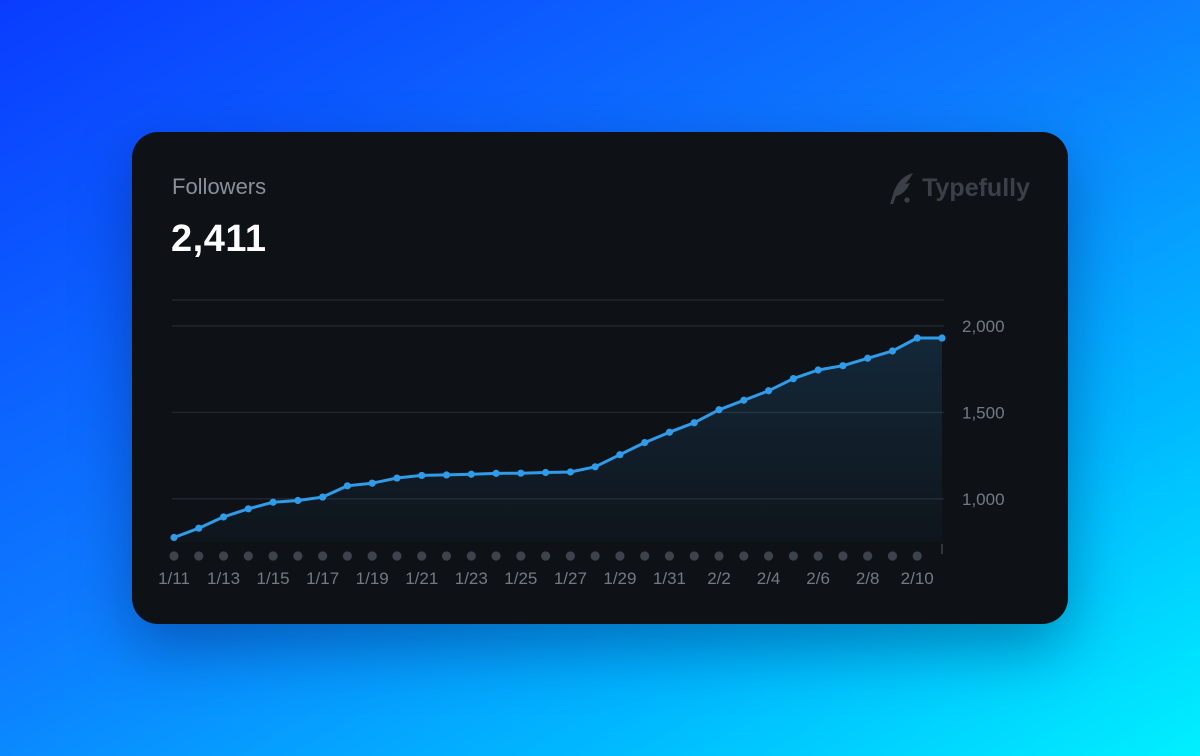 The image size is (1200, 756). What do you see at coordinates (174, 578) in the screenshot?
I see `x-tick-label: 1/11` at bounding box center [174, 578].